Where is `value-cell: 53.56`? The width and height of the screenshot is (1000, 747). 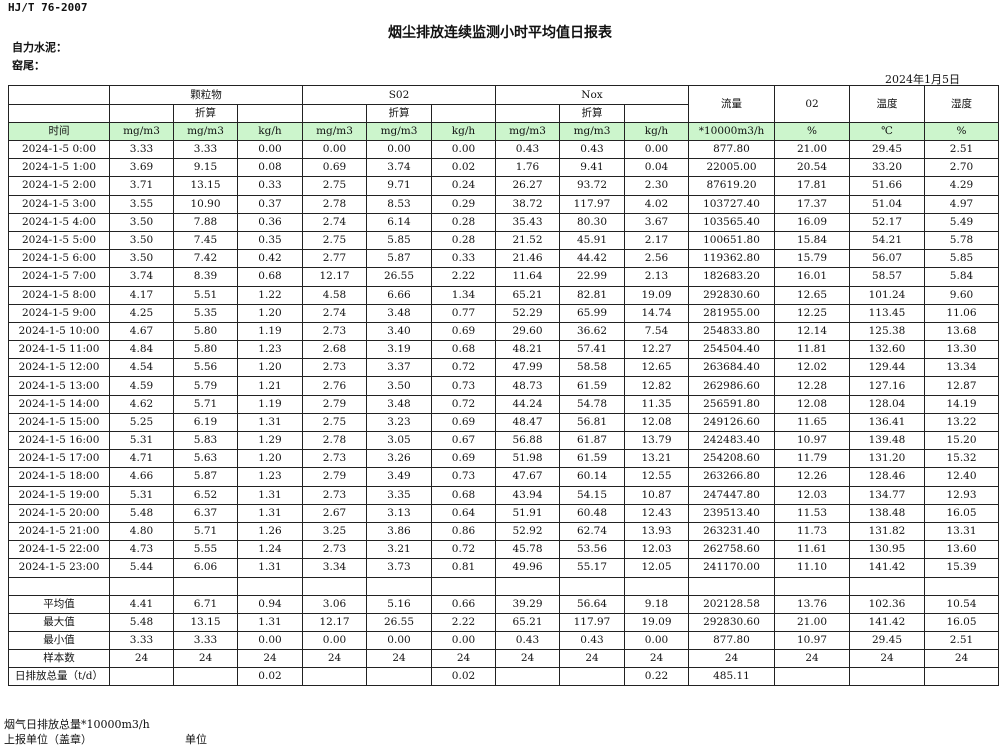 value-cell: 53.56 is located at coordinates (592, 550).